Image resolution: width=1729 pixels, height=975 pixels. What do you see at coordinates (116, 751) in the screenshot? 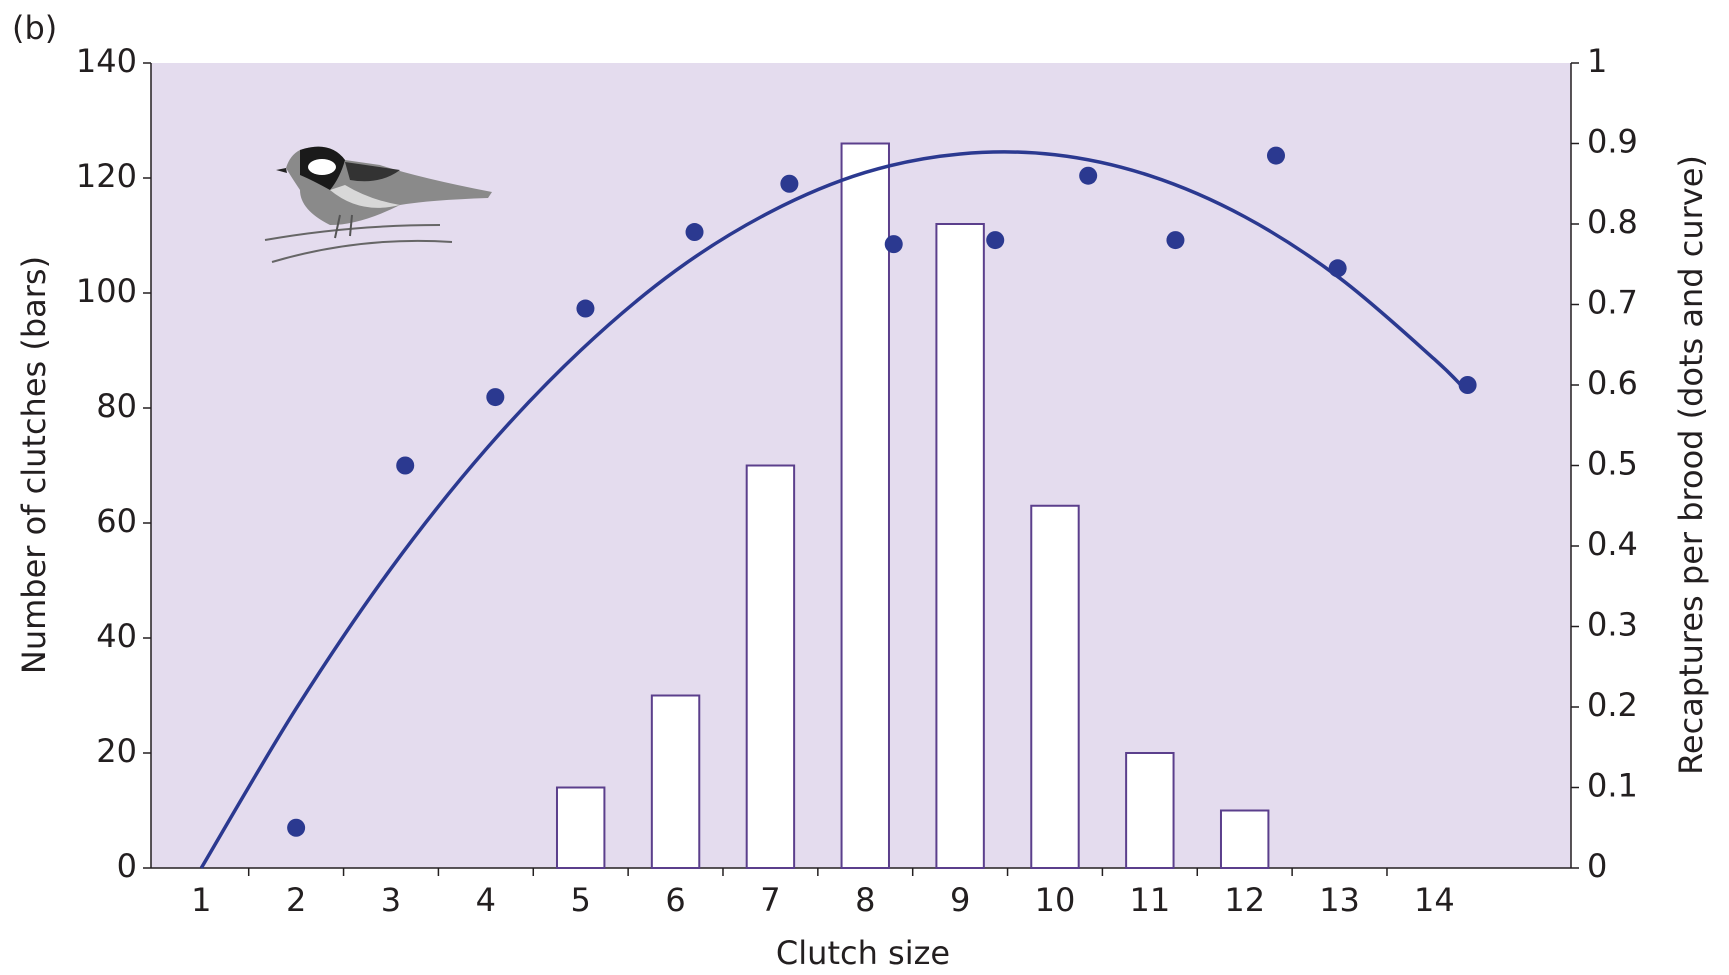
I see `y-tick-label: 20` at bounding box center [116, 751].